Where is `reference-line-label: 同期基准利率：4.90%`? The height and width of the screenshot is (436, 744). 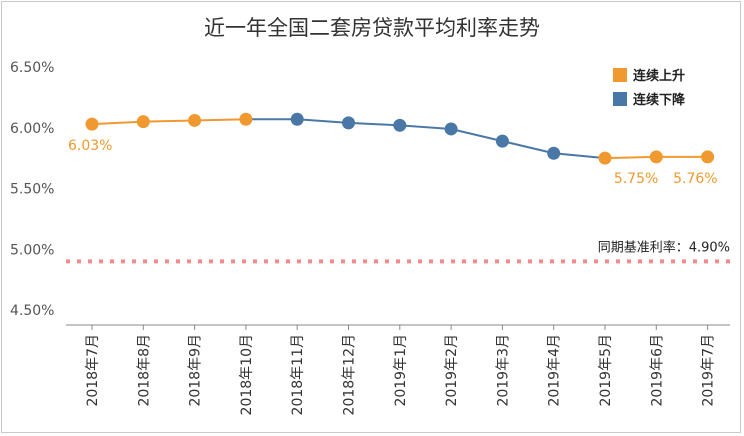
reference-line-label: 同期基准利率：4.90% is located at coordinates (664, 247).